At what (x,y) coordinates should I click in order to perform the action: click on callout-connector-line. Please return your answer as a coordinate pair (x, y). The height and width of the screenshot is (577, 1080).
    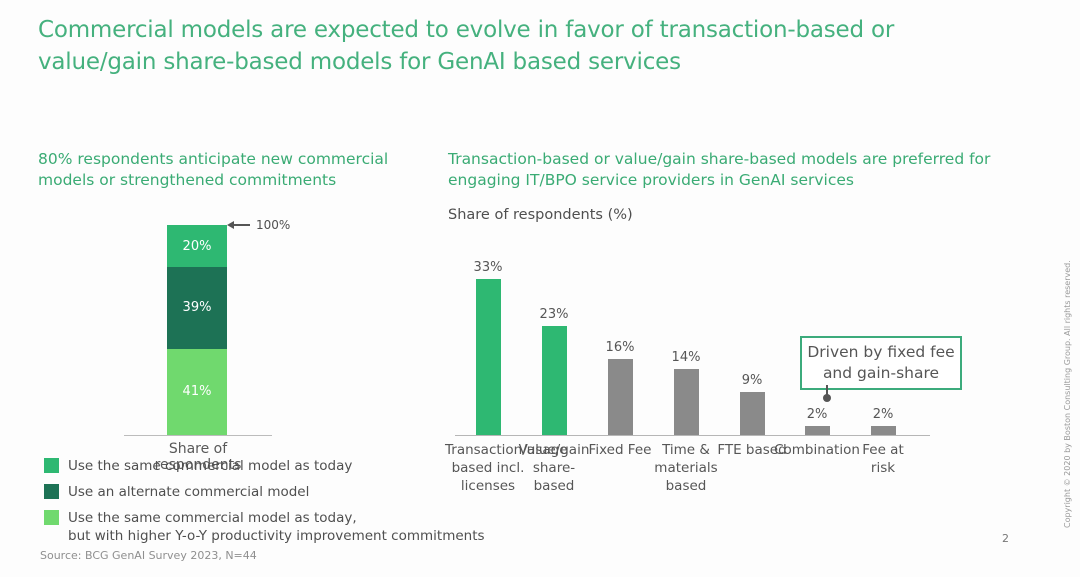
    Looking at the image, I should click on (827, 390).